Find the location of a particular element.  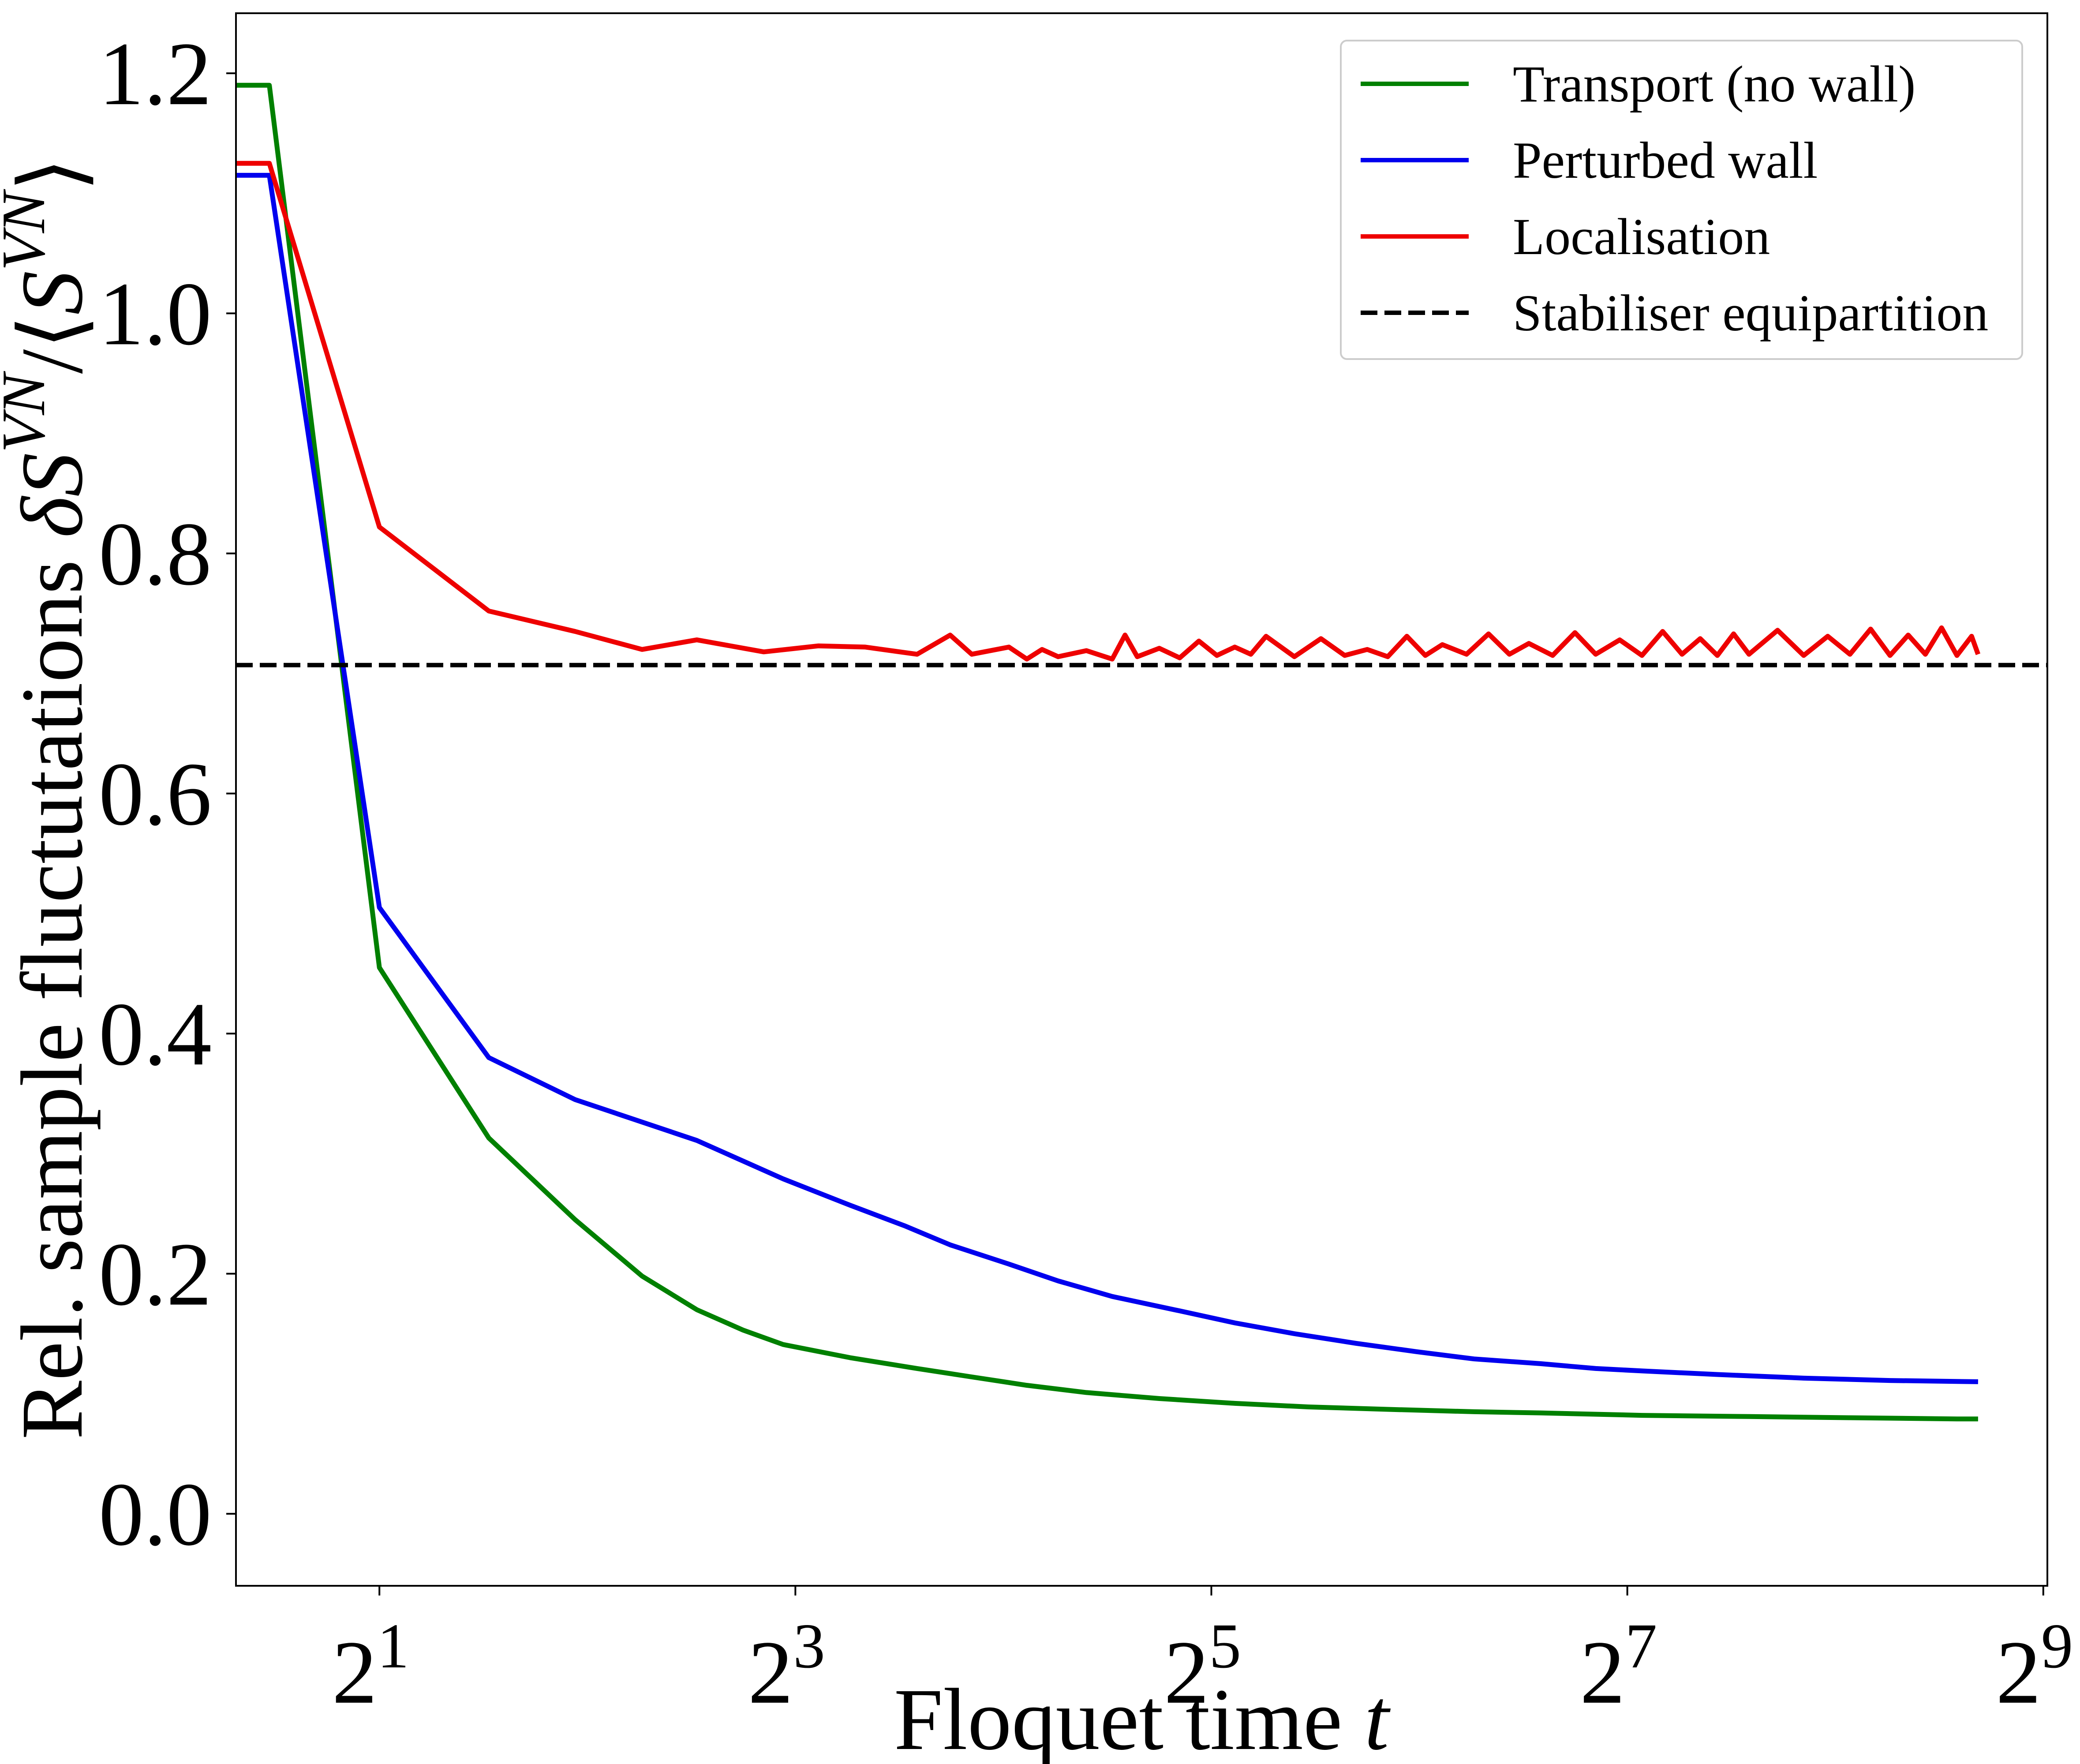

y-tick-labels: 0.0 0.2 0.4 0.6 0.8 1.0 1.2 is located at coordinates (155, 794).